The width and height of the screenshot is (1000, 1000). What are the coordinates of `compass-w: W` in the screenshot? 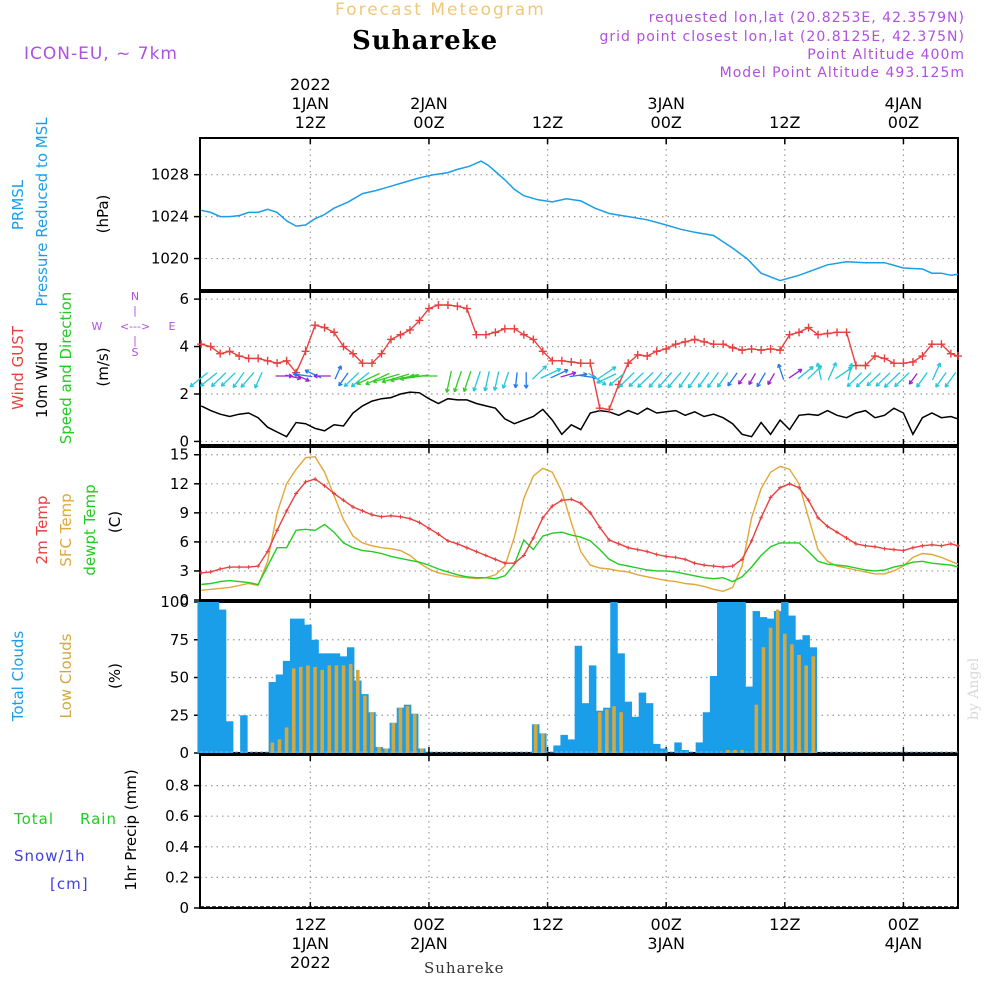 It's located at (97, 326).